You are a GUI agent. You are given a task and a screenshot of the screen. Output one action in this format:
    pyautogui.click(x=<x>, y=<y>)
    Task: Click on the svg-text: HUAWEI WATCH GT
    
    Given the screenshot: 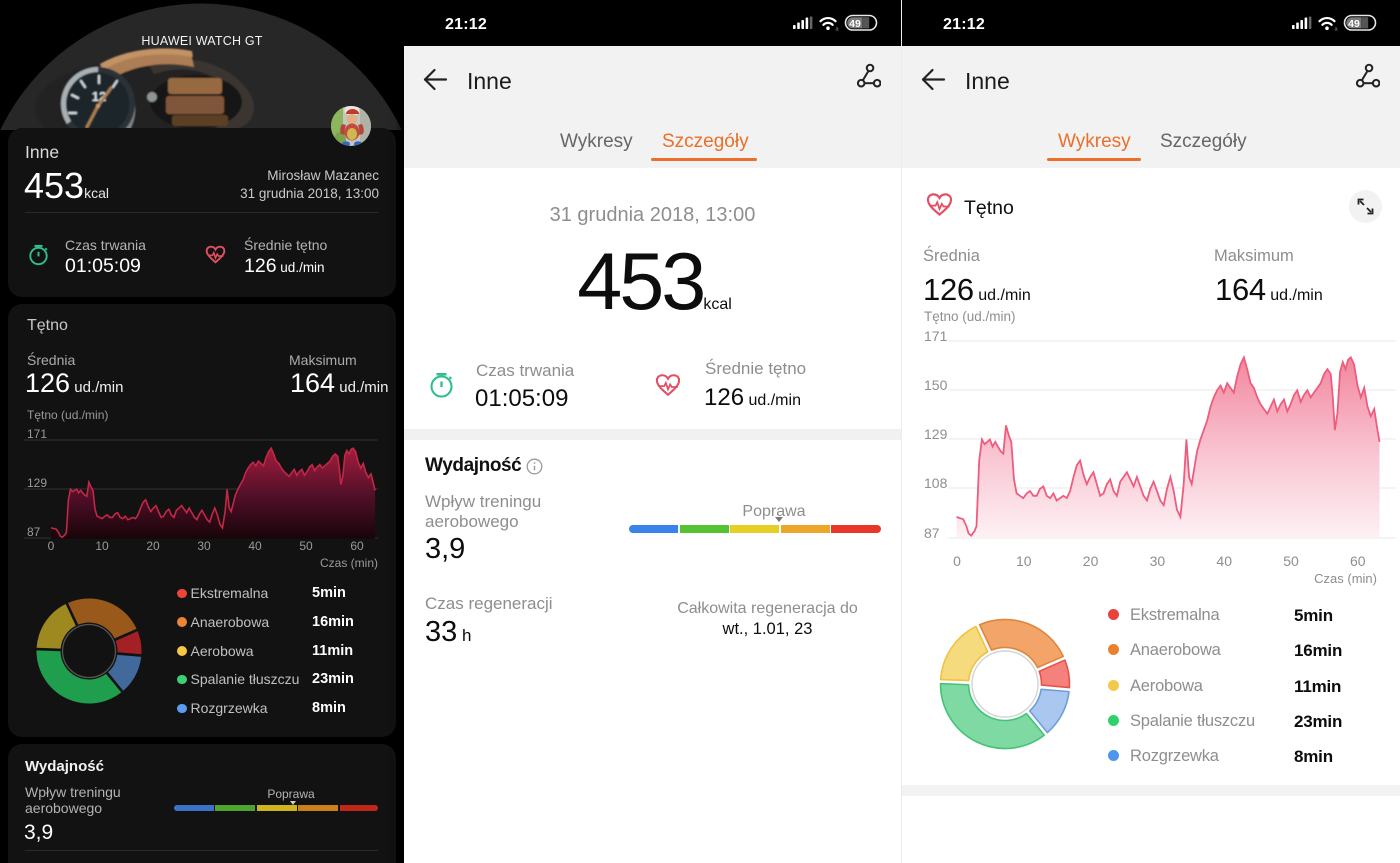 What is the action you would take?
    pyautogui.click(x=201, y=41)
    